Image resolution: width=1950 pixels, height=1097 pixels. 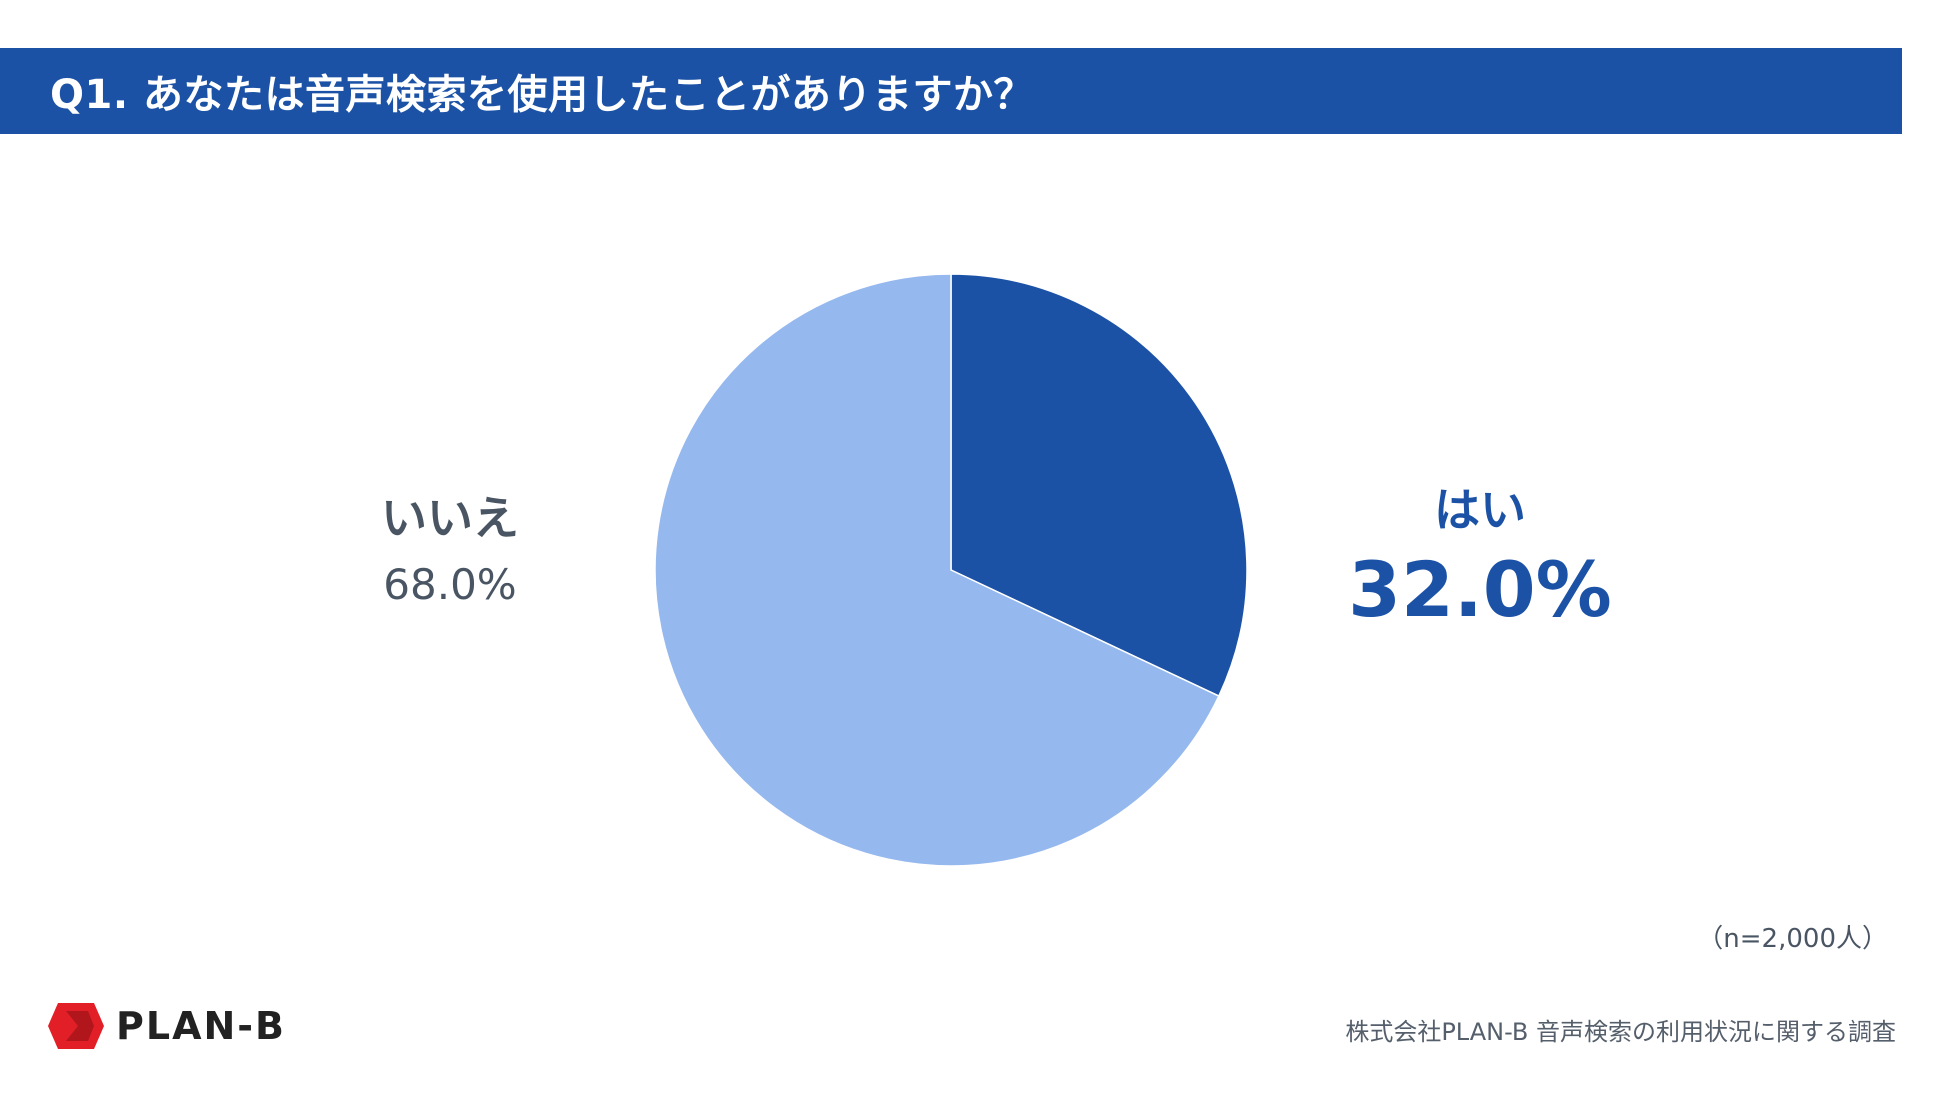 I want to click on label-yes: はい 32.0%, so click(x=1480, y=560).